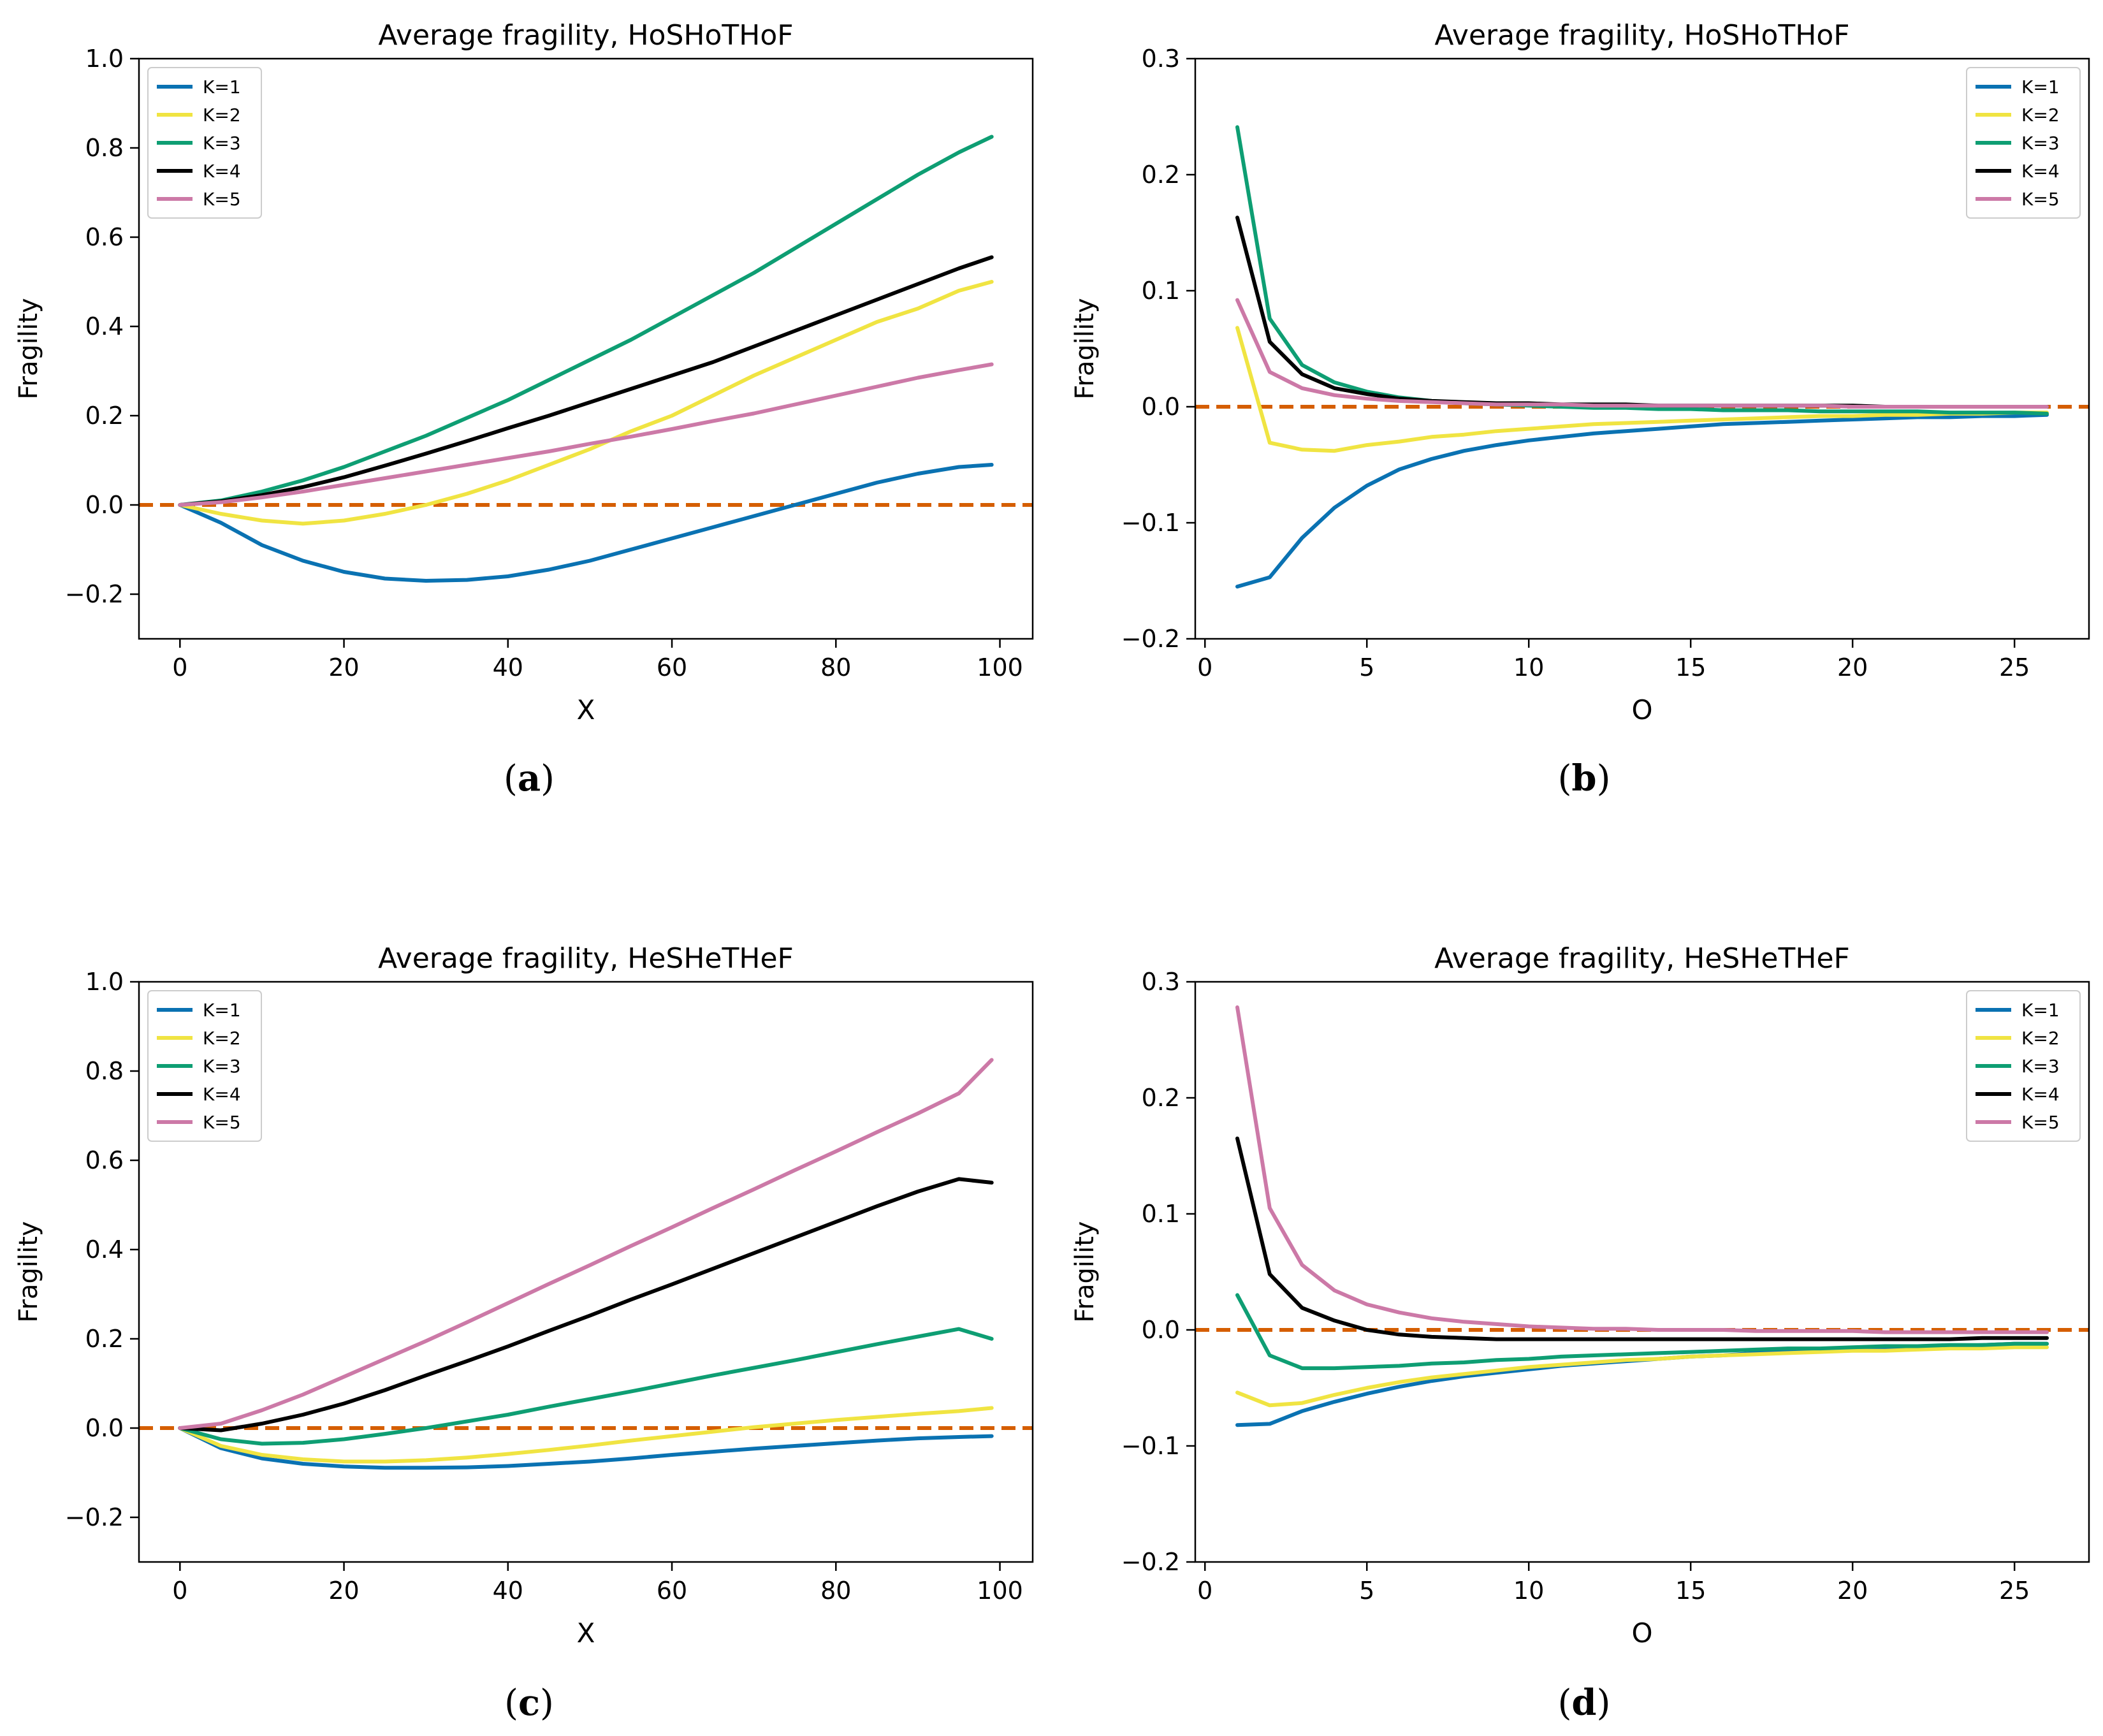 The height and width of the screenshot is (1736, 2103). What do you see at coordinates (836, 1591) in the screenshot?
I see `x-tick-label: 80` at bounding box center [836, 1591].